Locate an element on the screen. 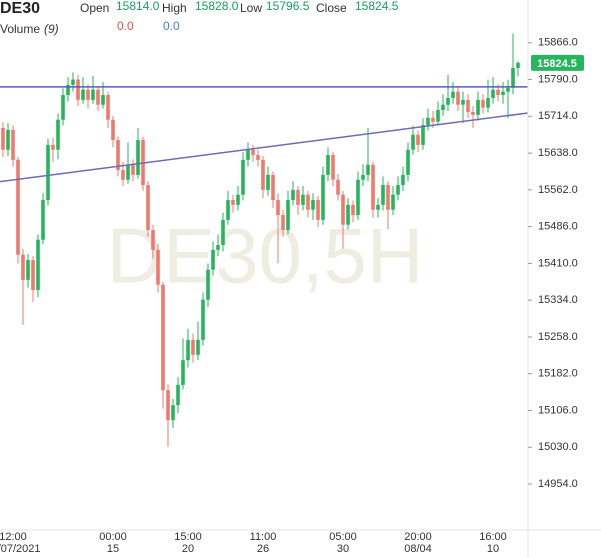 This screenshot has height=558, width=601. x-tick-label: 00:00 is located at coordinates (113, 537).